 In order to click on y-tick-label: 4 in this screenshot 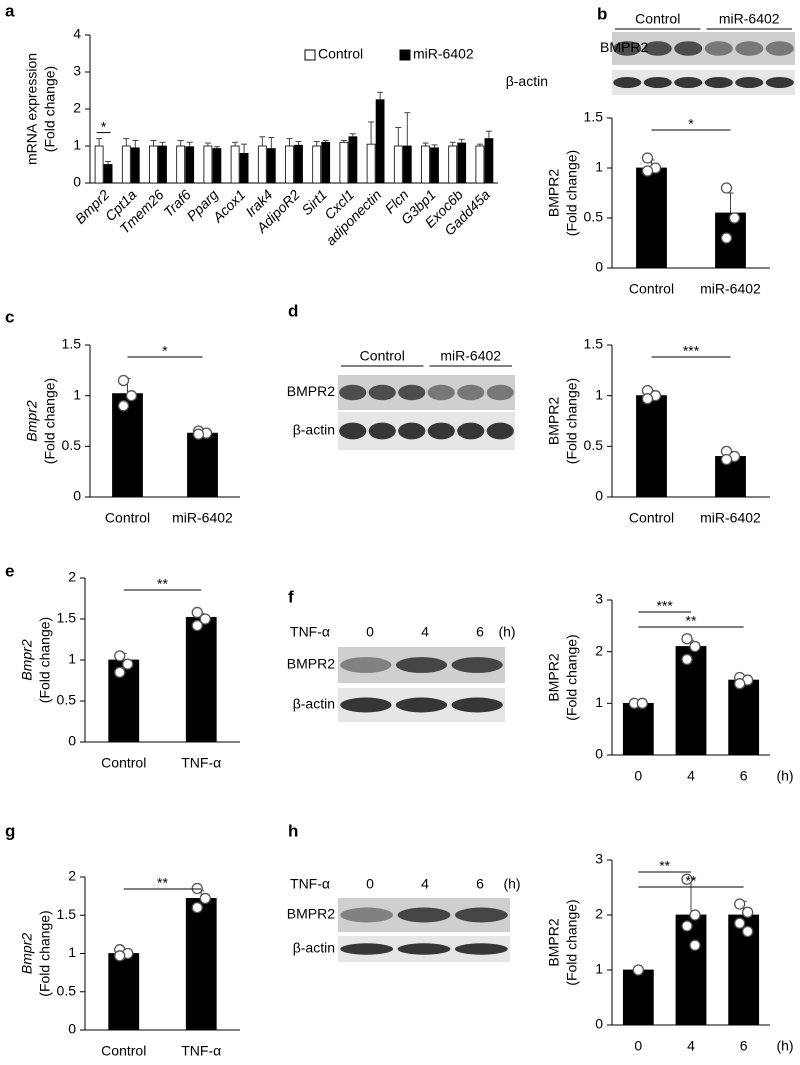, I will do `click(77, 34)`.